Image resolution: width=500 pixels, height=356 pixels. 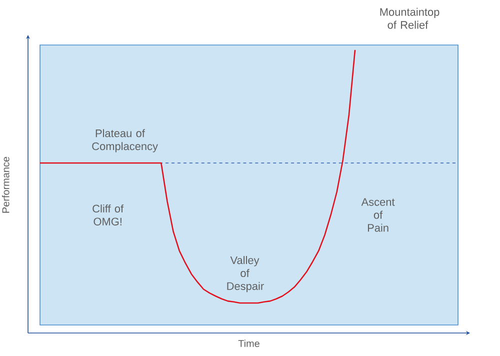 What do you see at coordinates (378, 215) in the screenshot?
I see `annotation: Ascent of Pain` at bounding box center [378, 215].